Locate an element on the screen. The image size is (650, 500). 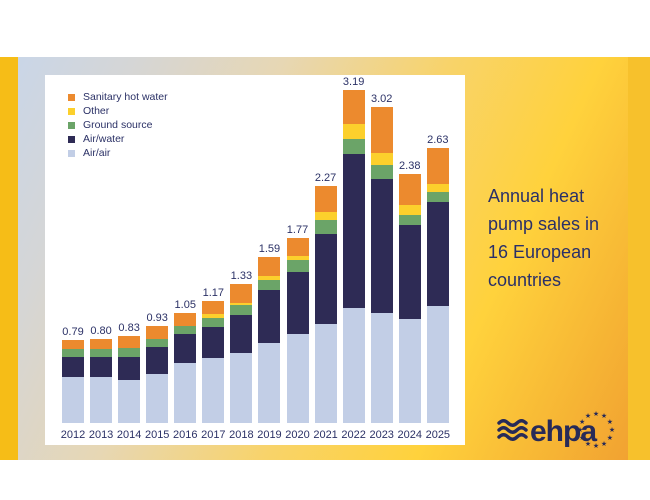
bar-column-2015: 0.93 2015 is located at coordinates (157, 258).